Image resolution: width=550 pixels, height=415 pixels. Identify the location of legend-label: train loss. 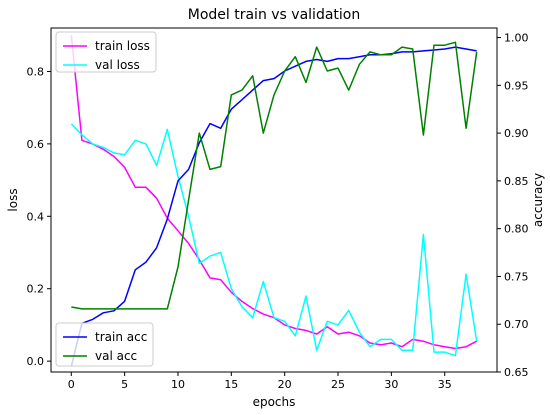
(122, 46).